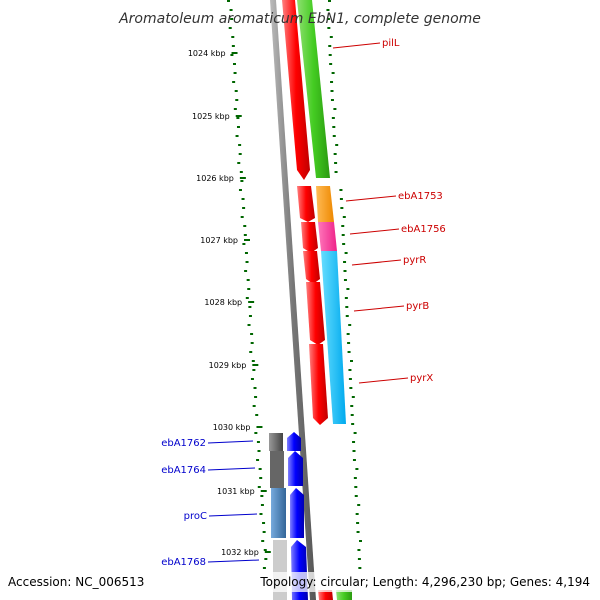 This screenshot has width=600, height=600. Describe the element at coordinates (417, 306) in the screenshot. I see `gene-label-pyrb: pyrB` at that location.